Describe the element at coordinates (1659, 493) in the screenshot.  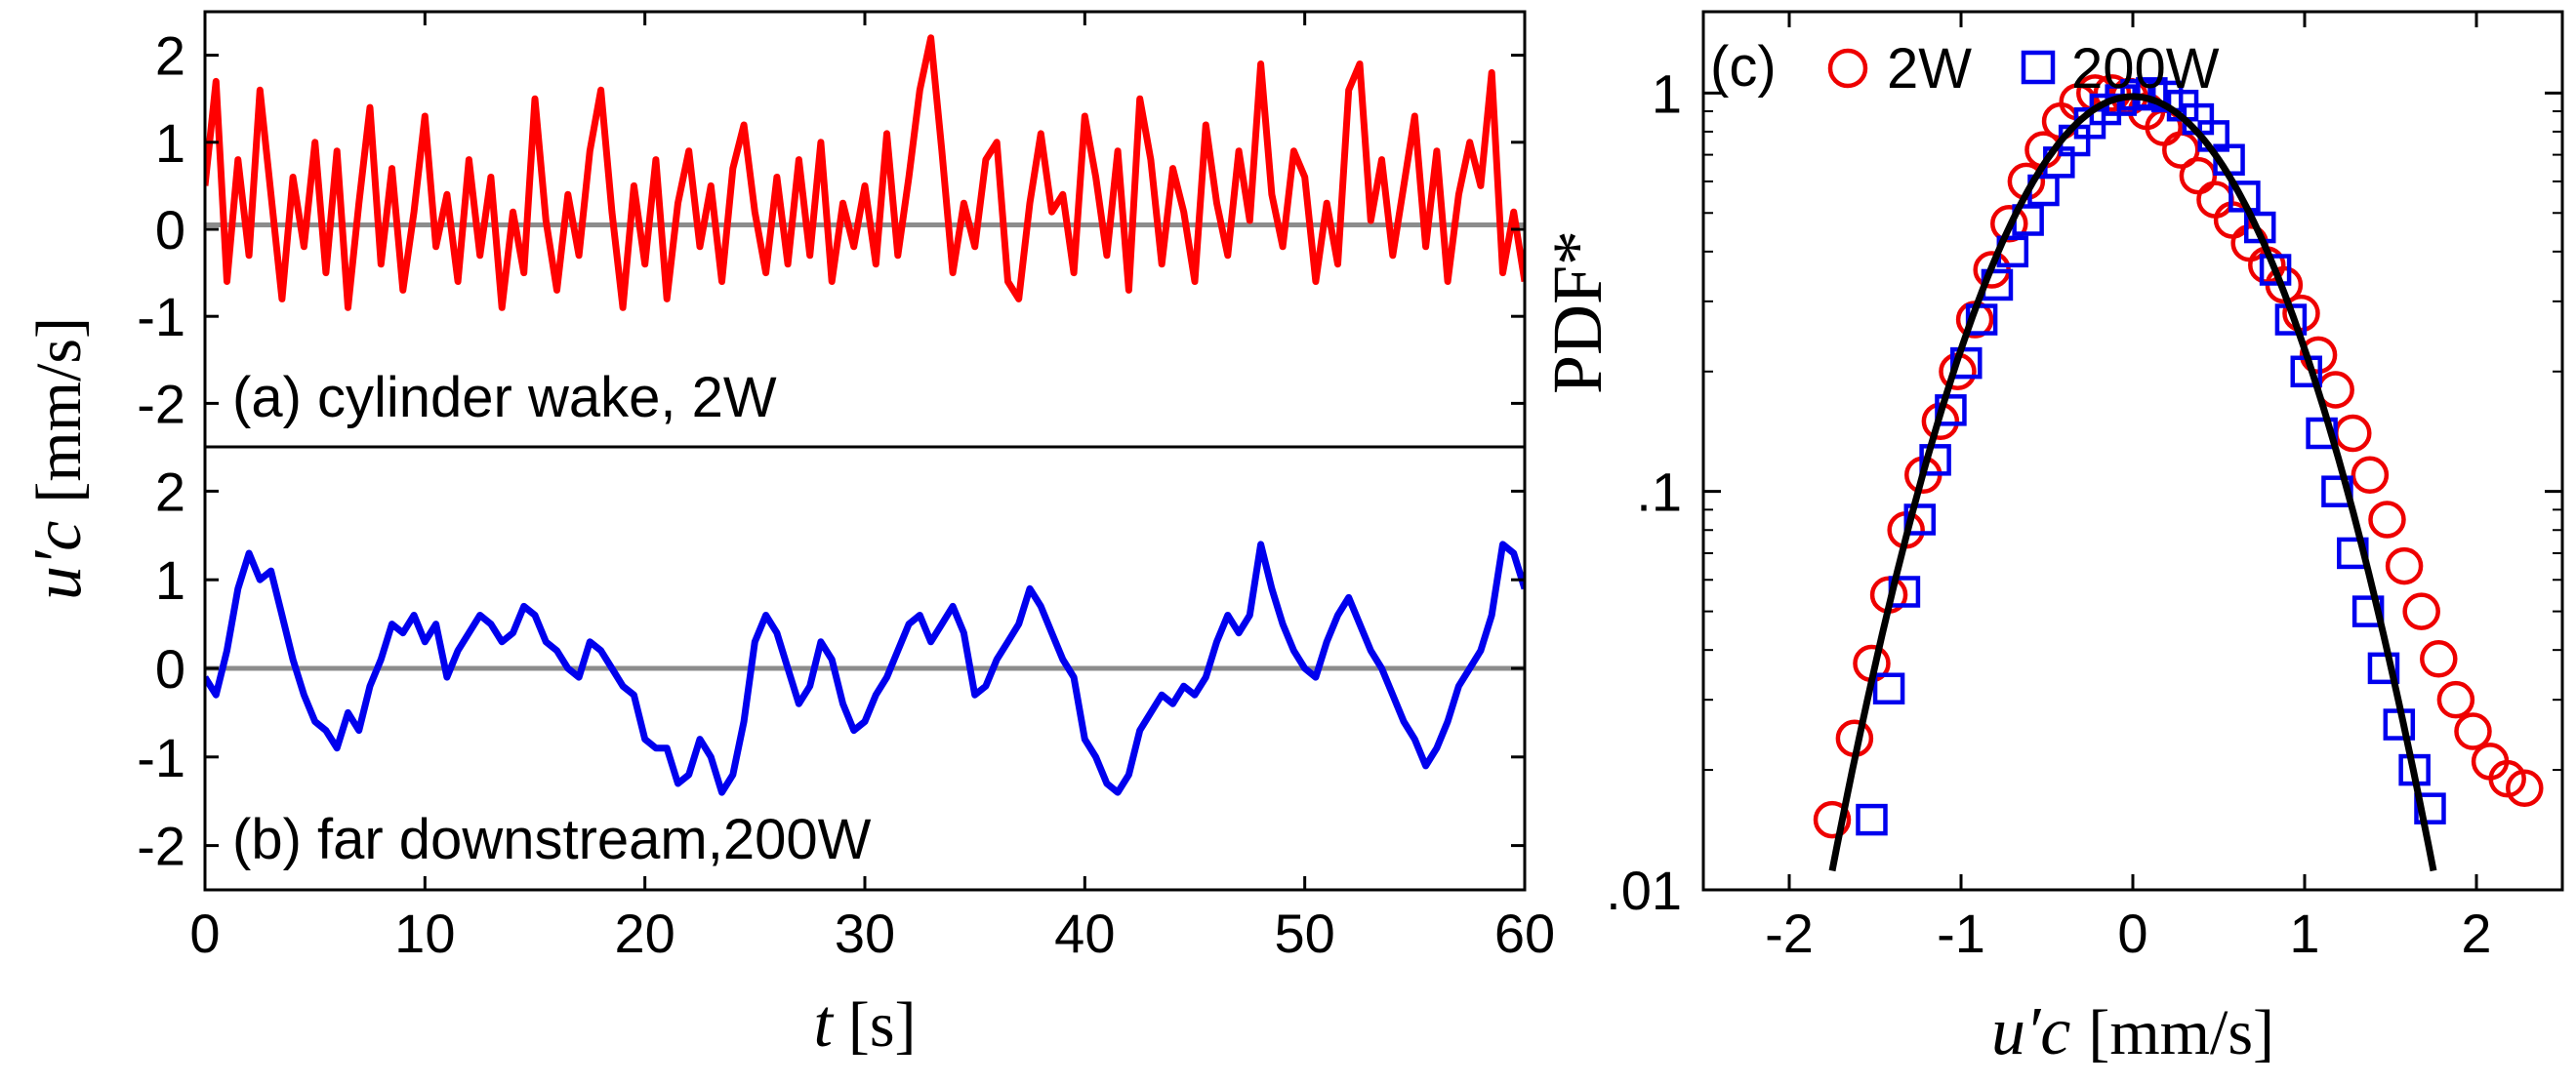
I see `panel-c-ytick-label: .1` at that location.